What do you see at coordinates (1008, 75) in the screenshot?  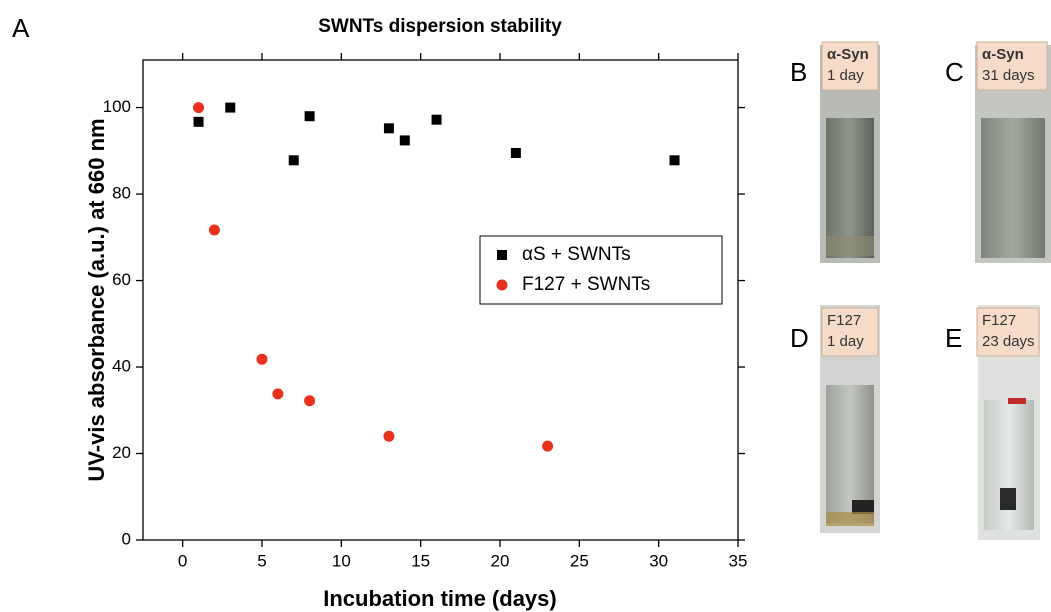 I see `photo-label: 31 days` at bounding box center [1008, 75].